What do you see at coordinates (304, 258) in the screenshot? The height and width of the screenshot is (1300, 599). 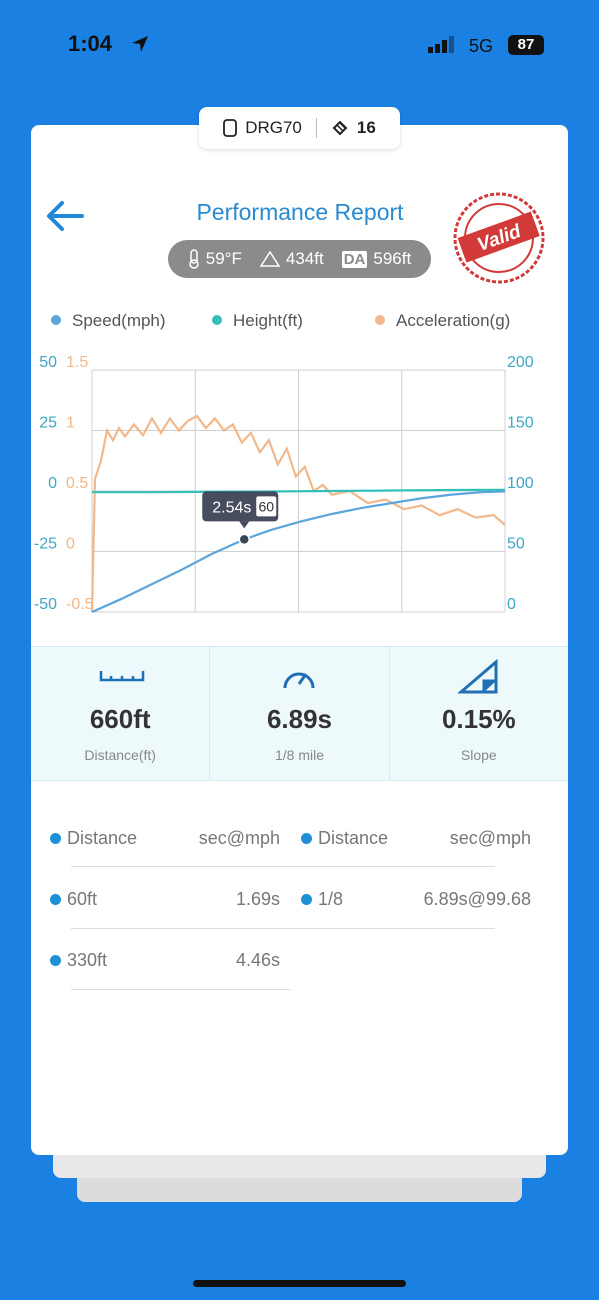 I see `altitude: 434ft` at bounding box center [304, 258].